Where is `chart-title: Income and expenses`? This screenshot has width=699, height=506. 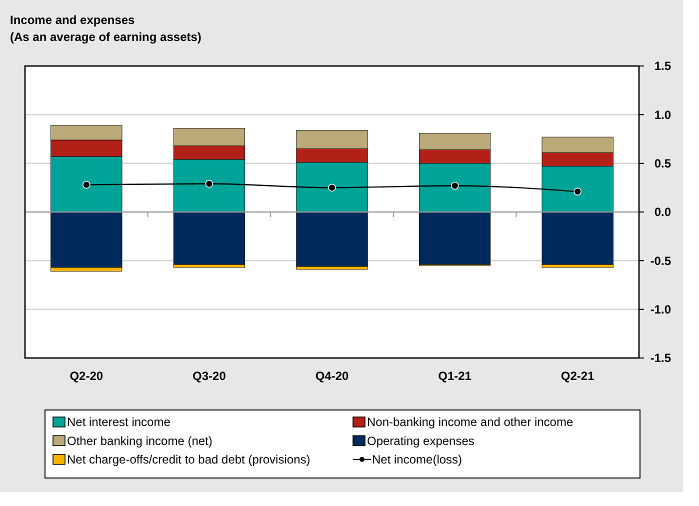 chart-title: Income and expenses is located at coordinates (73, 20).